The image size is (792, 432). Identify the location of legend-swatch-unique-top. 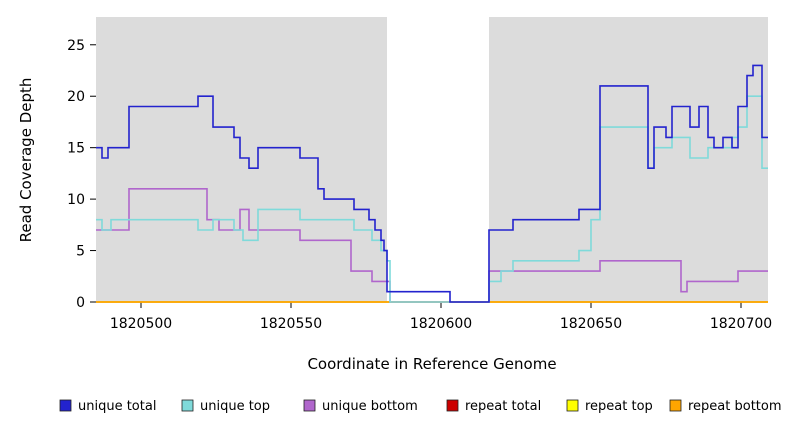
(187, 405).